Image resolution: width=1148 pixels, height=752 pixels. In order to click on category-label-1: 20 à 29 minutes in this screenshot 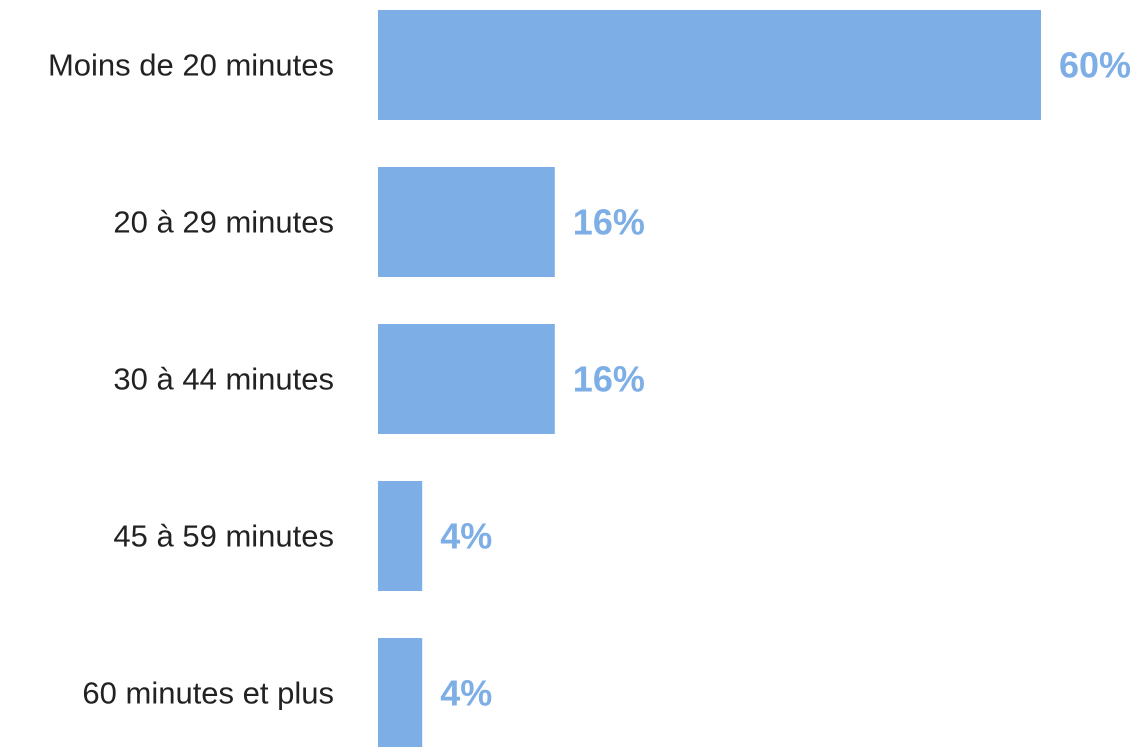, I will do `click(223, 222)`.